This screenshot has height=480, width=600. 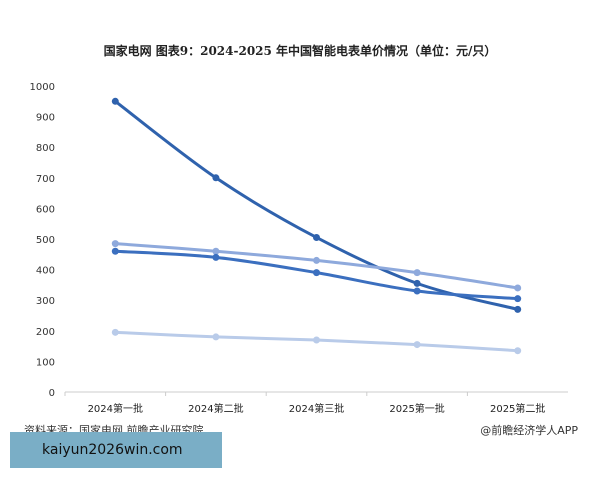 I want to click on x-tick-label: 2024第三批, so click(x=316, y=408).